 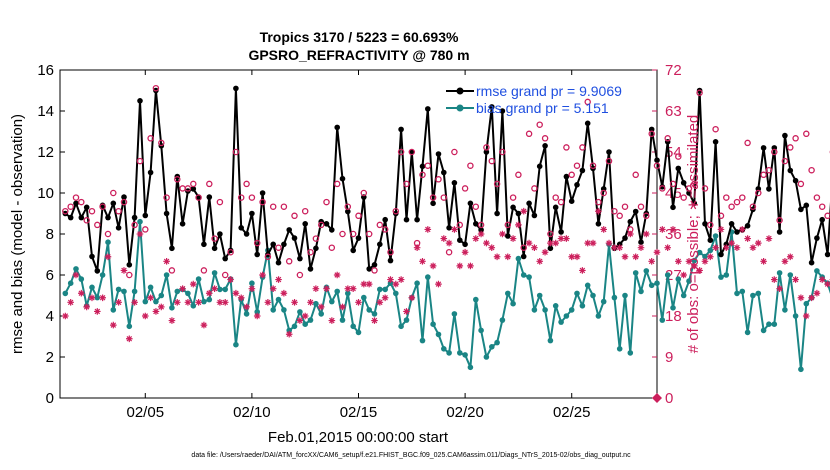 I want to click on y2-tick-label: 63, so click(x=673, y=111).